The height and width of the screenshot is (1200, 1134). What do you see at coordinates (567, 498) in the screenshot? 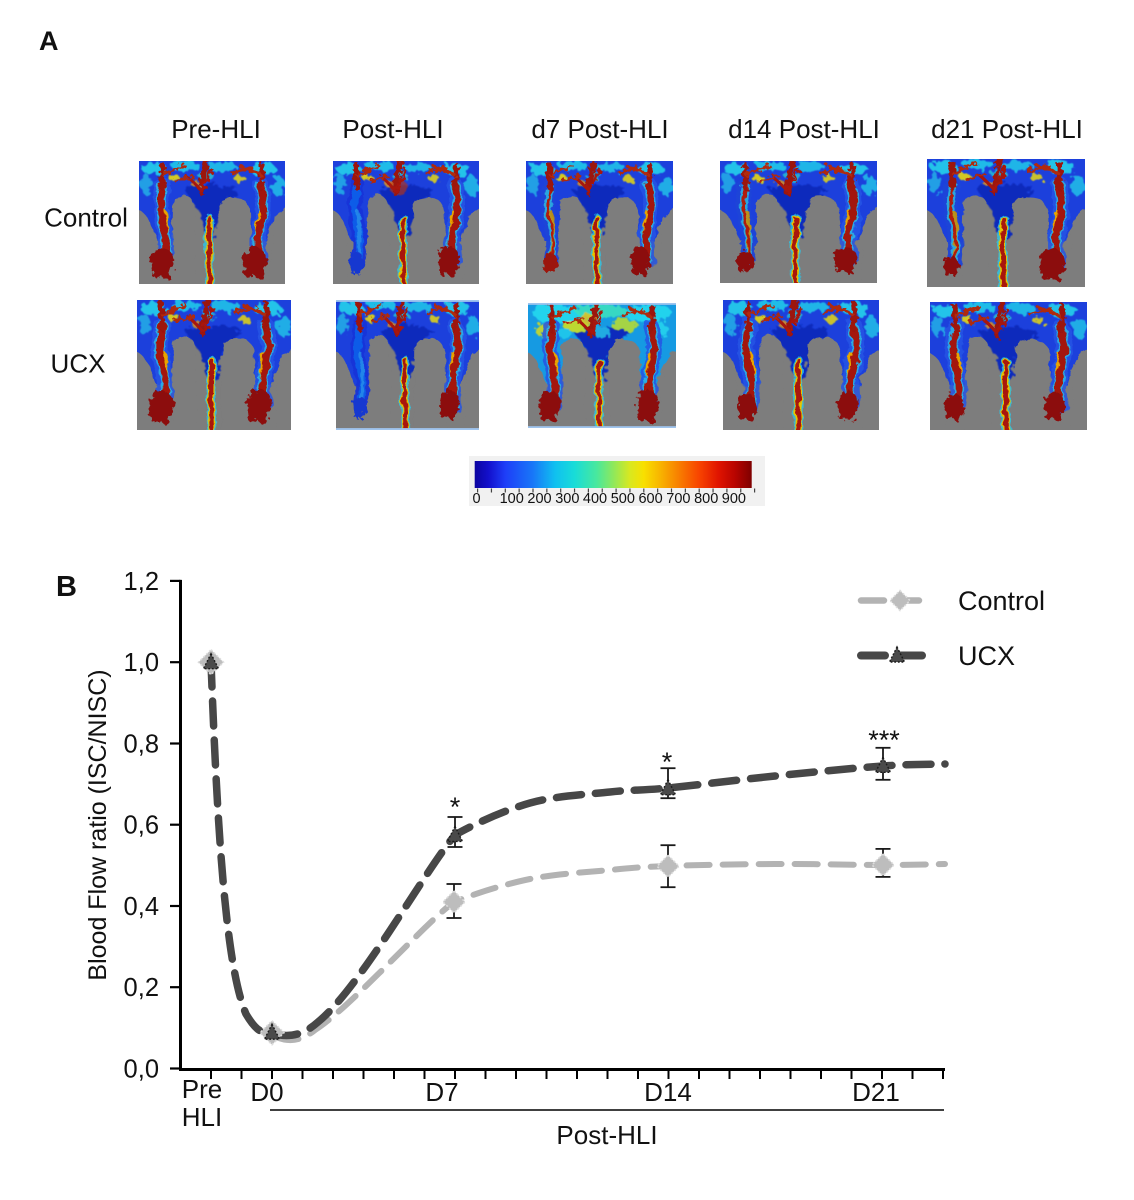
I see `svg-text: 300` at bounding box center [567, 498].